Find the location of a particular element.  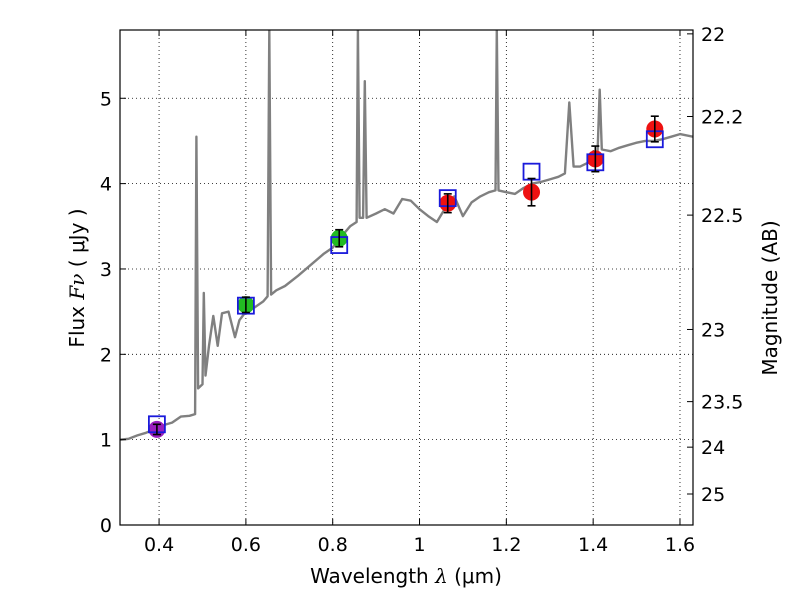

y2-tick-label: 25 is located at coordinates (713, 495).